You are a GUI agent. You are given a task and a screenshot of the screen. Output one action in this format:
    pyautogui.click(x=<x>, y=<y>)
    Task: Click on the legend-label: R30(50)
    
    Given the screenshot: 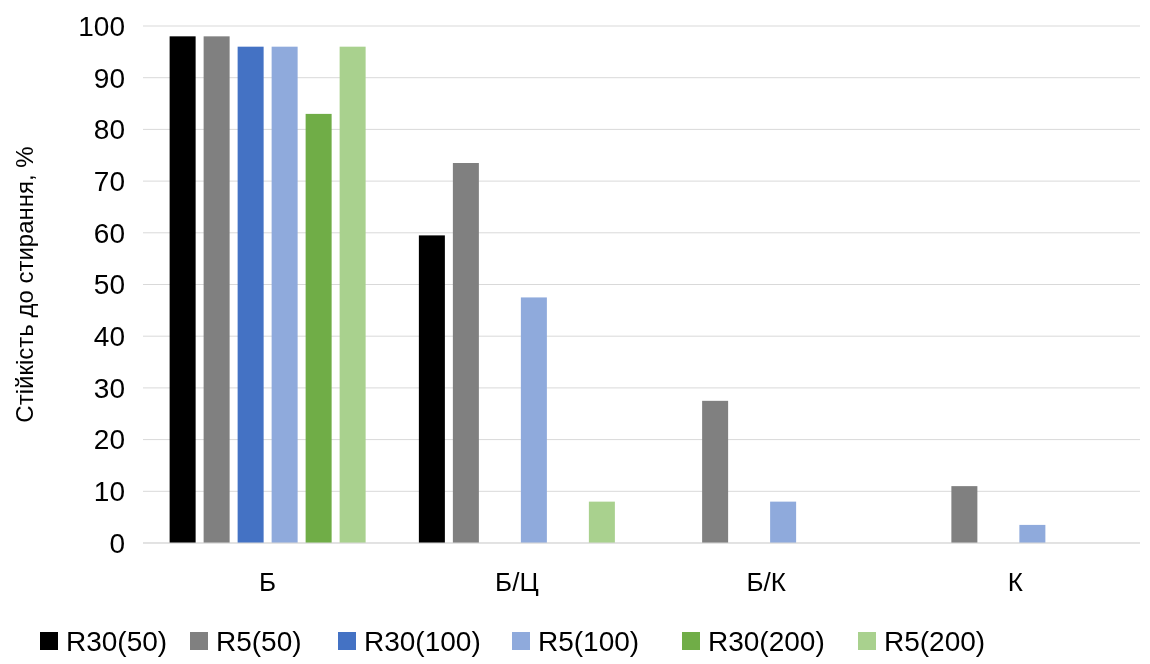 What is the action you would take?
    pyautogui.click(x=117, y=641)
    